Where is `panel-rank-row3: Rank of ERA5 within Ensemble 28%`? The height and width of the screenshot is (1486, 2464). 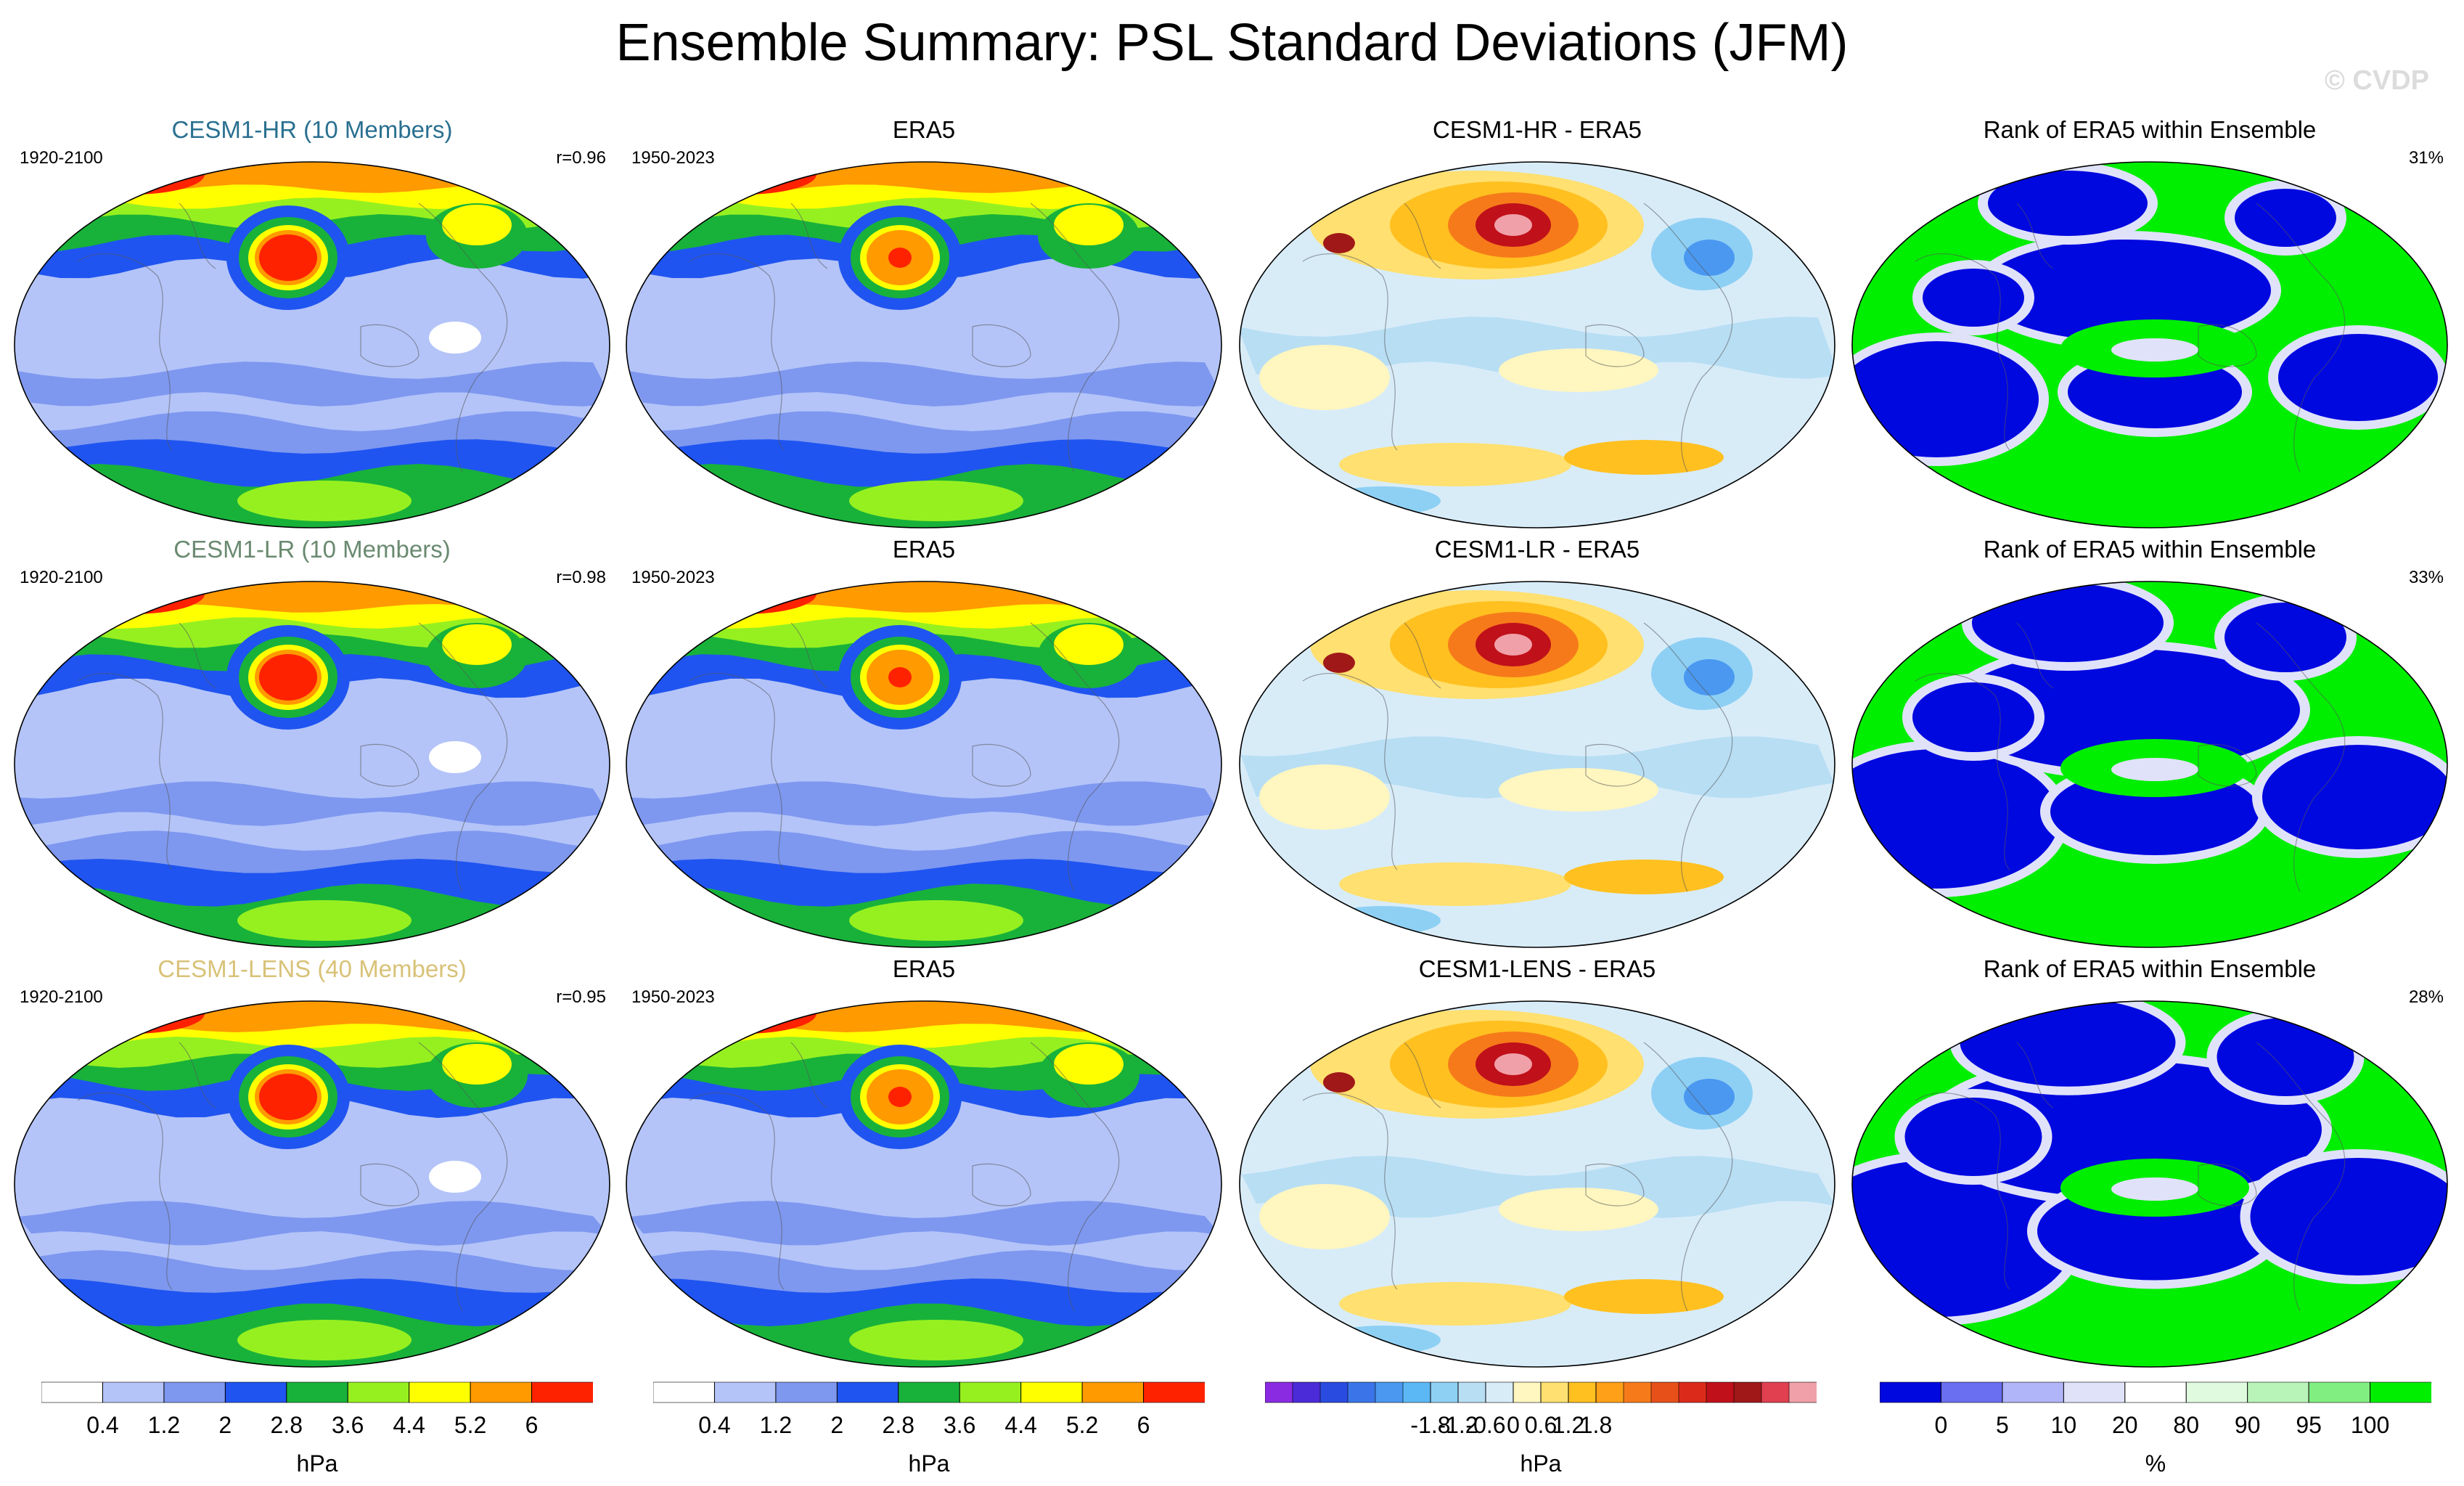
panel-rank-row3: Rank of ERA5 within Ensemble 28% is located at coordinates (2149, 1165).